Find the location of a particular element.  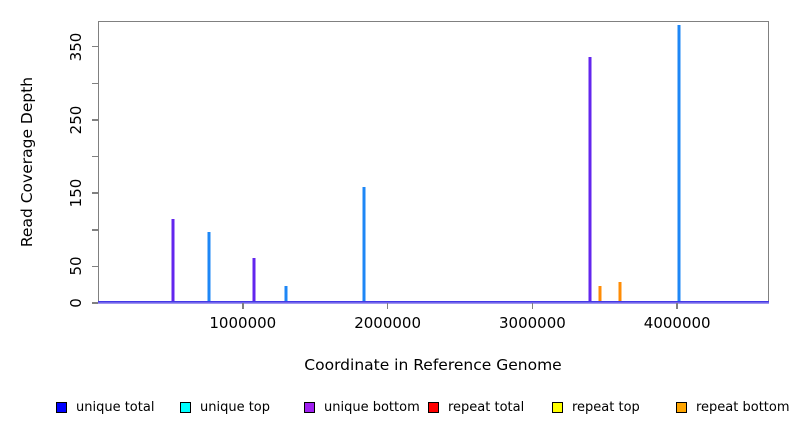

legend-label: unique top is located at coordinates (235, 407).